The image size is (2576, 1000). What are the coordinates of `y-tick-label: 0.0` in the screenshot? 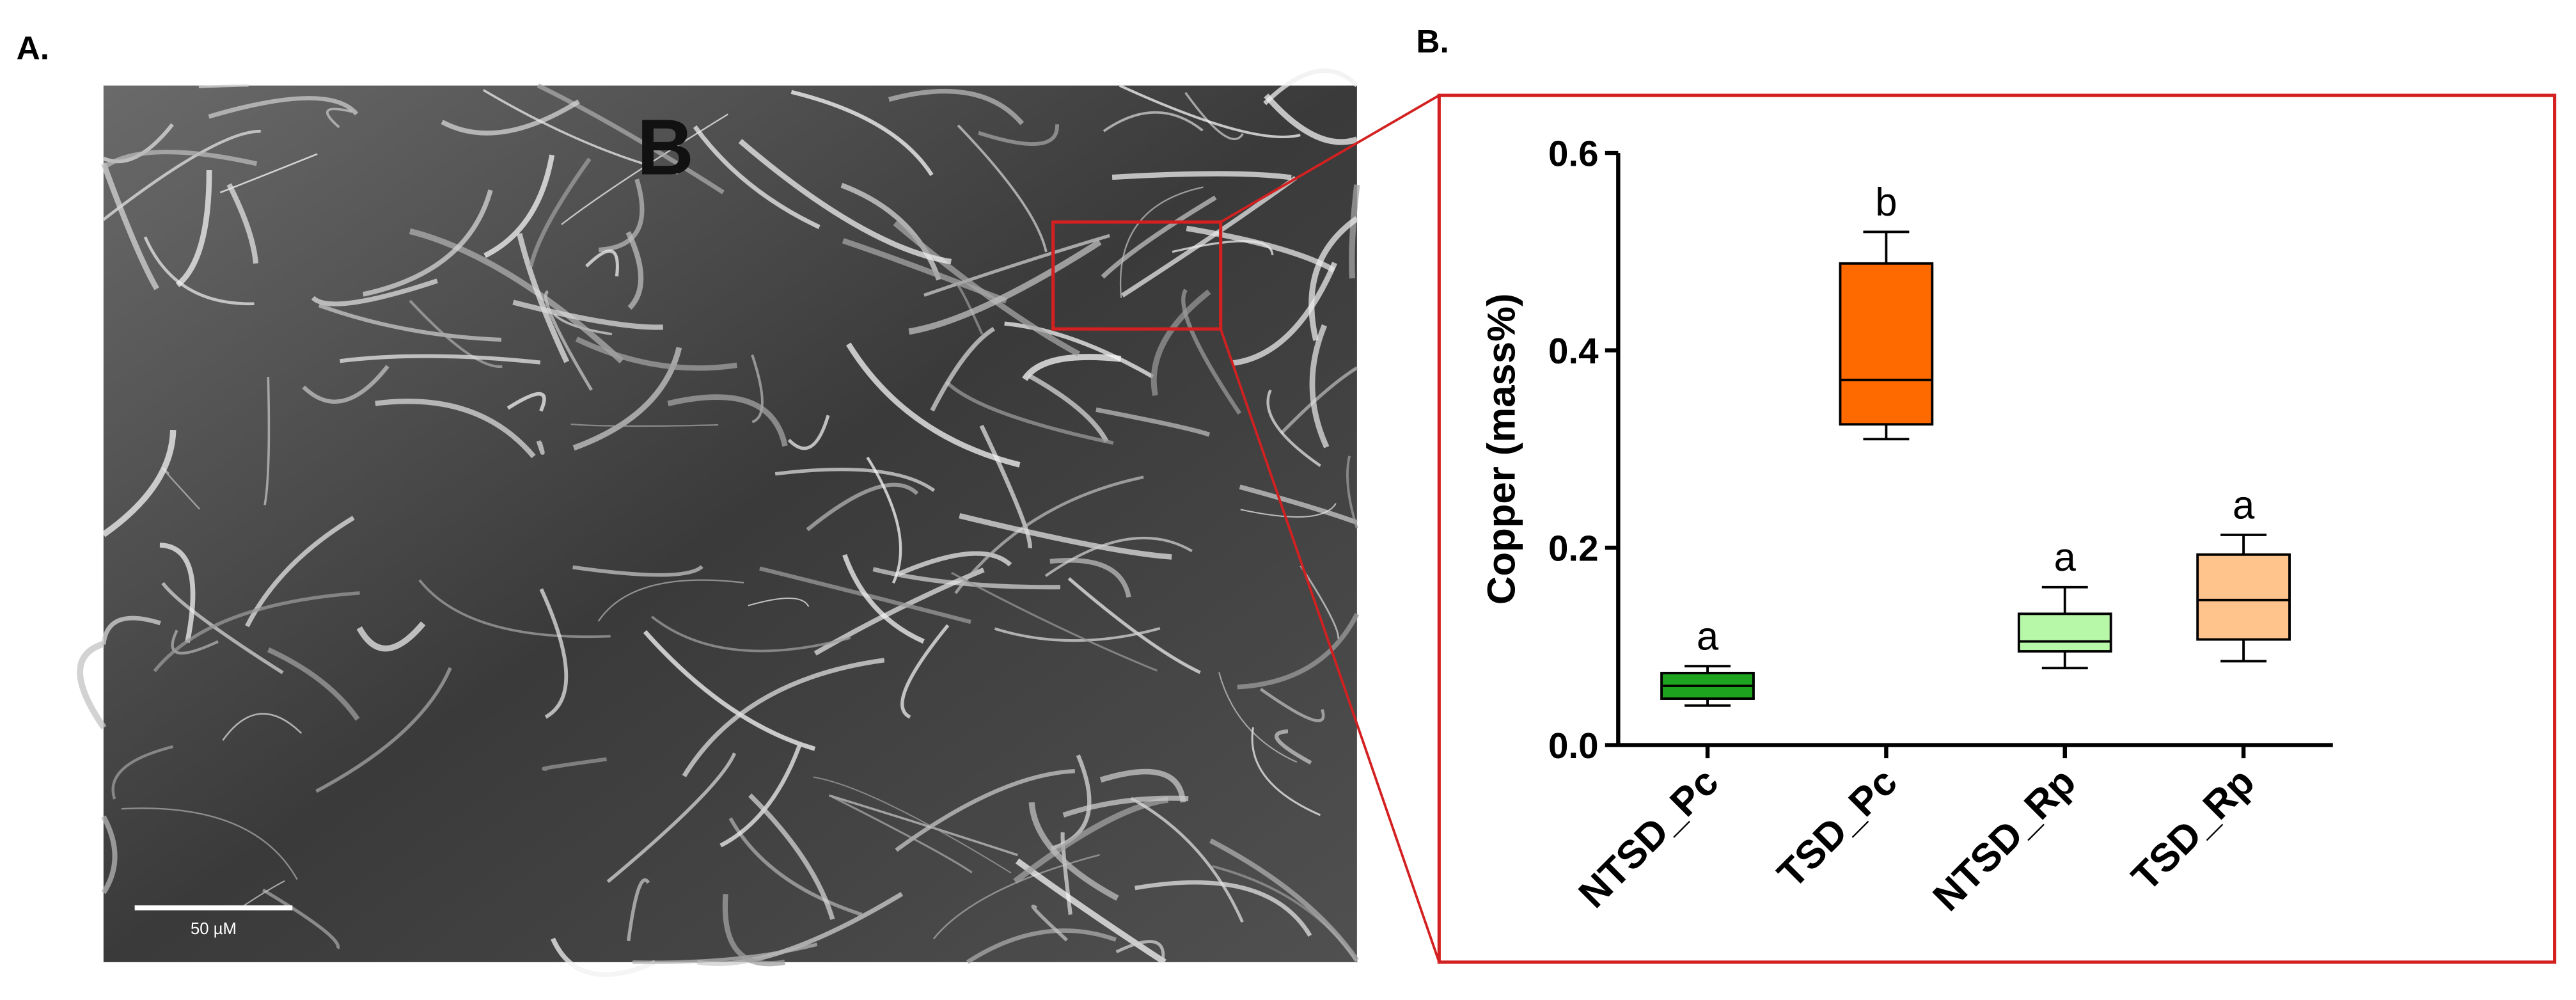 It's located at (1573, 746).